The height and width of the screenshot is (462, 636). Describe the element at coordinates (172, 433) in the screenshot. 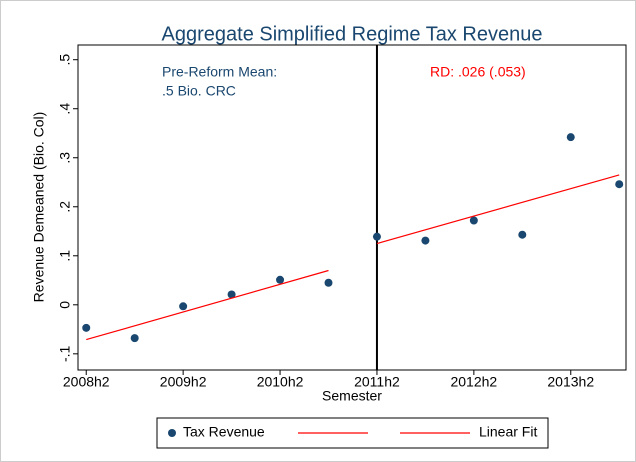

I see `legend-marker` at that location.